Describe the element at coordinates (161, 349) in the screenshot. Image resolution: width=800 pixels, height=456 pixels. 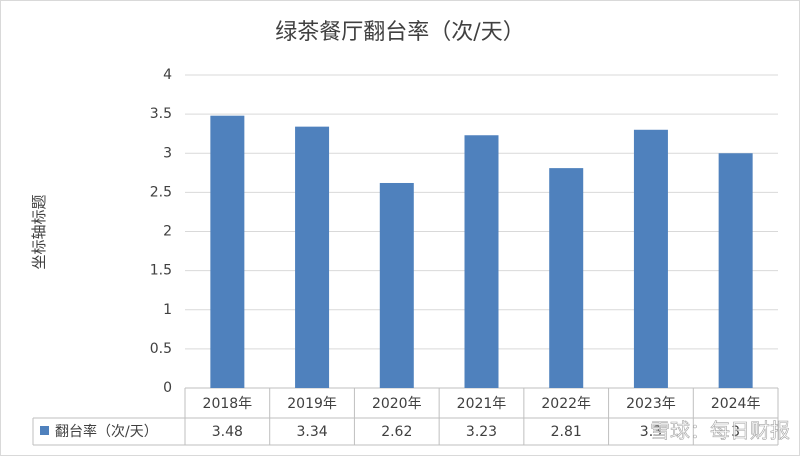
I see `y-tick-label: 0.5` at that location.